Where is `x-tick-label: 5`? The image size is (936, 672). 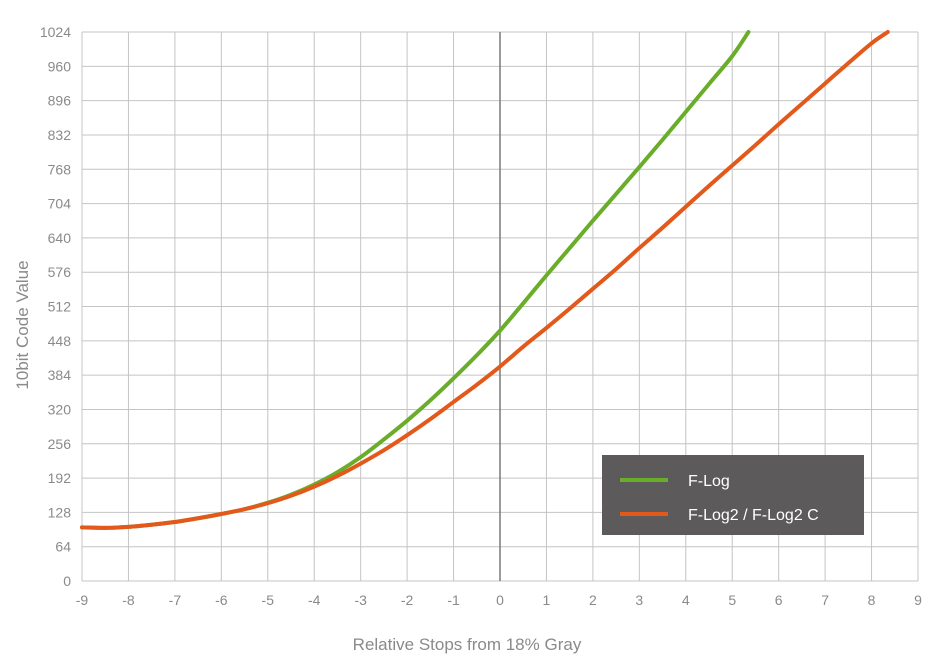 x-tick-label: 5 is located at coordinates (732, 600).